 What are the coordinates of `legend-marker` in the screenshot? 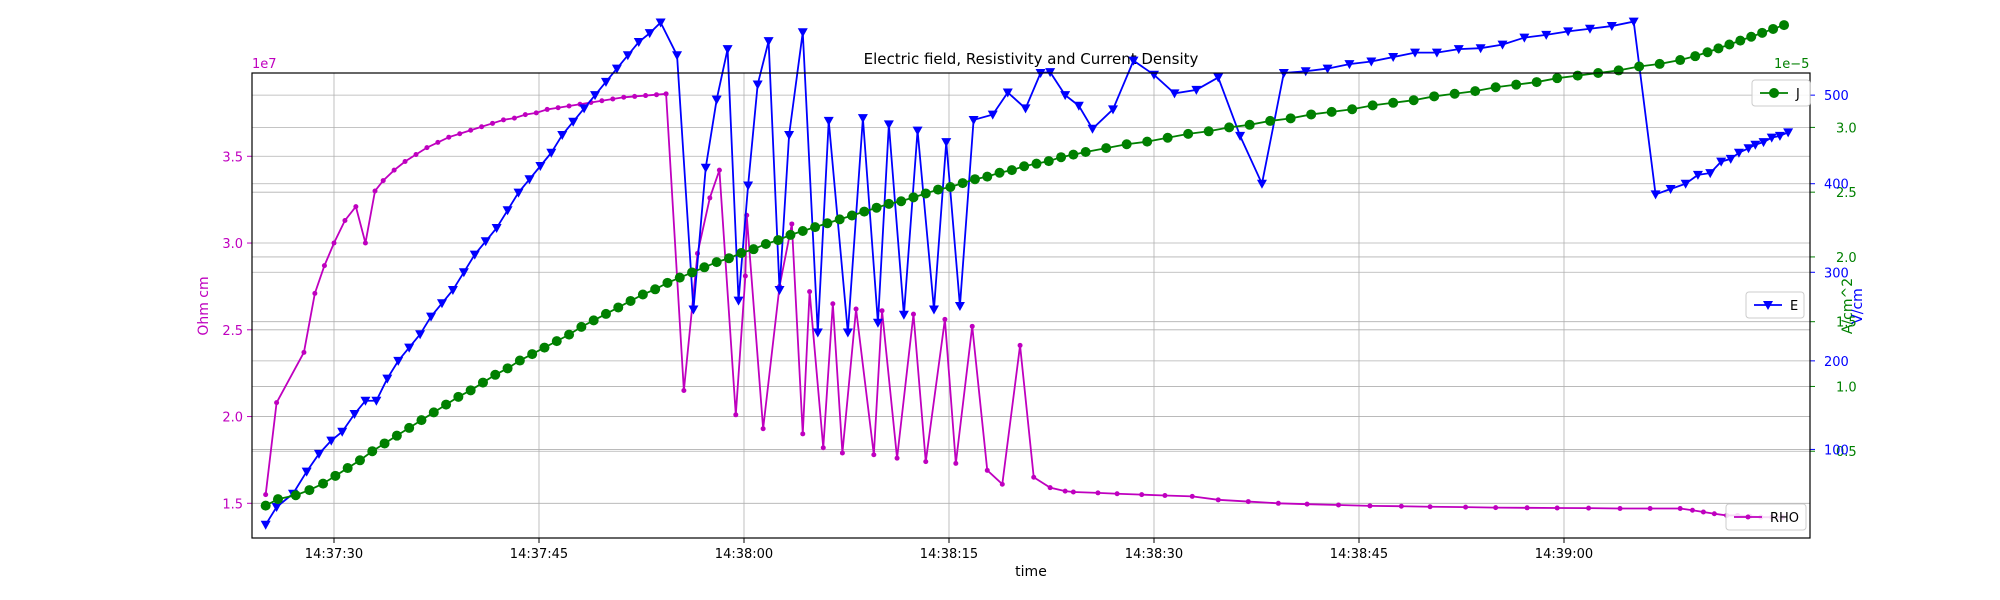 It's located at (1774, 93).